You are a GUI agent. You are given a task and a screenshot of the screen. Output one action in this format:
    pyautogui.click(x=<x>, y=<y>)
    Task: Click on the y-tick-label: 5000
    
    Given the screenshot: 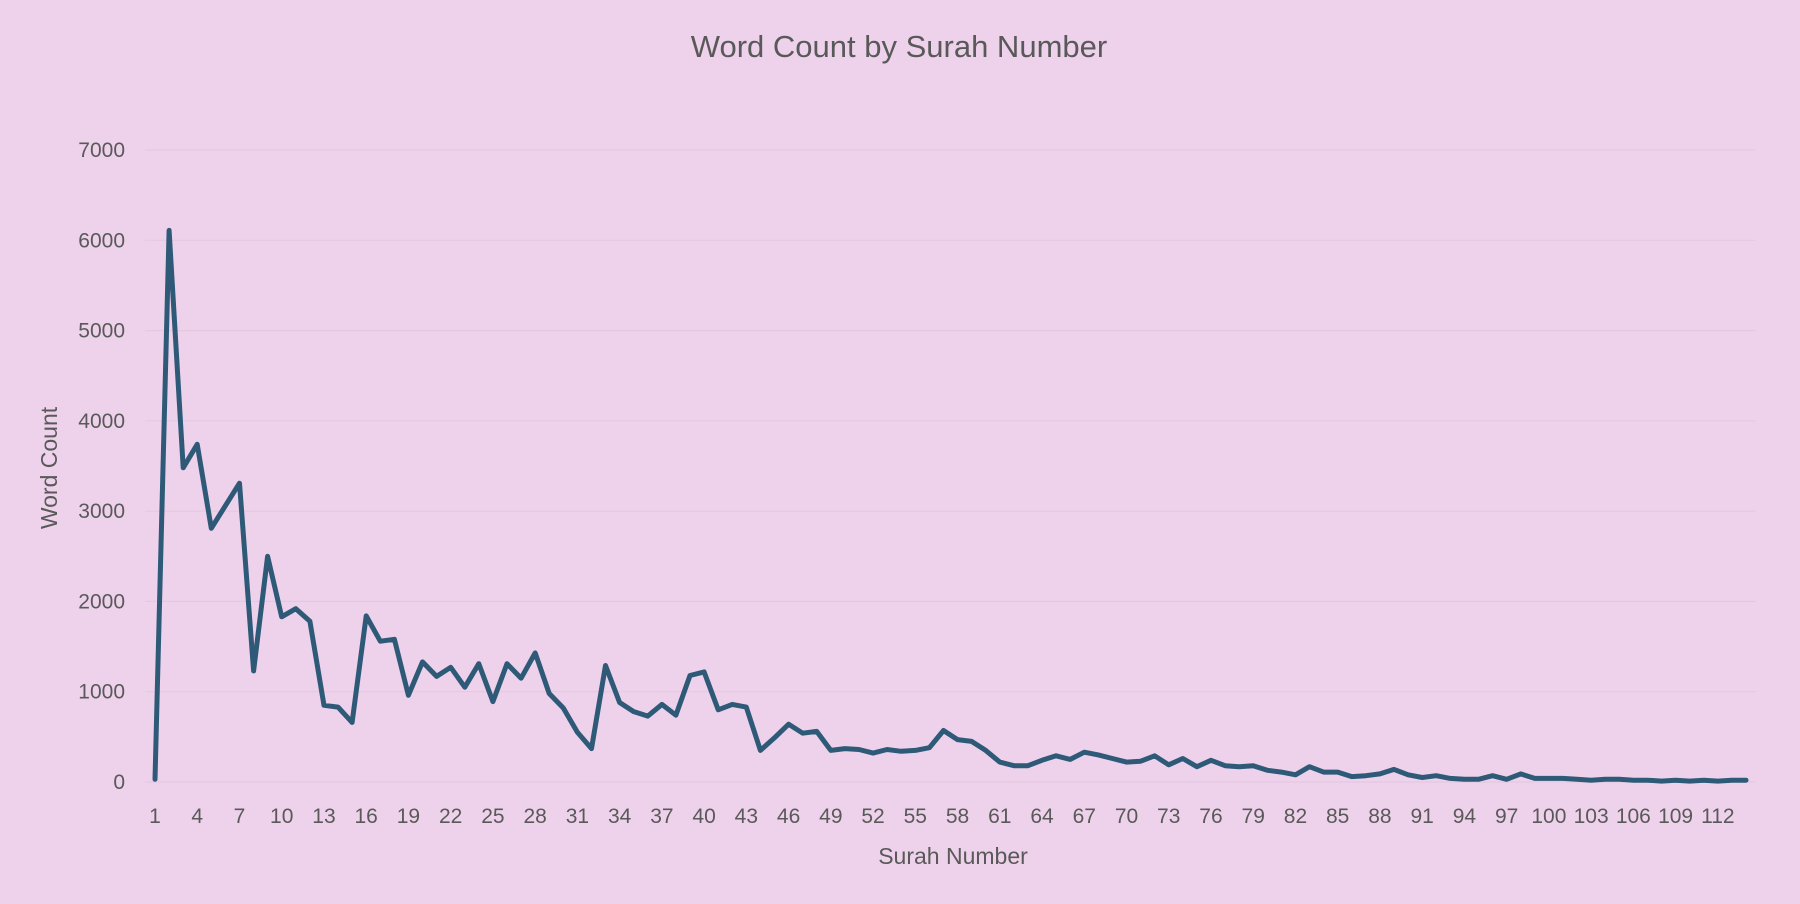 What is the action you would take?
    pyautogui.click(x=101, y=331)
    